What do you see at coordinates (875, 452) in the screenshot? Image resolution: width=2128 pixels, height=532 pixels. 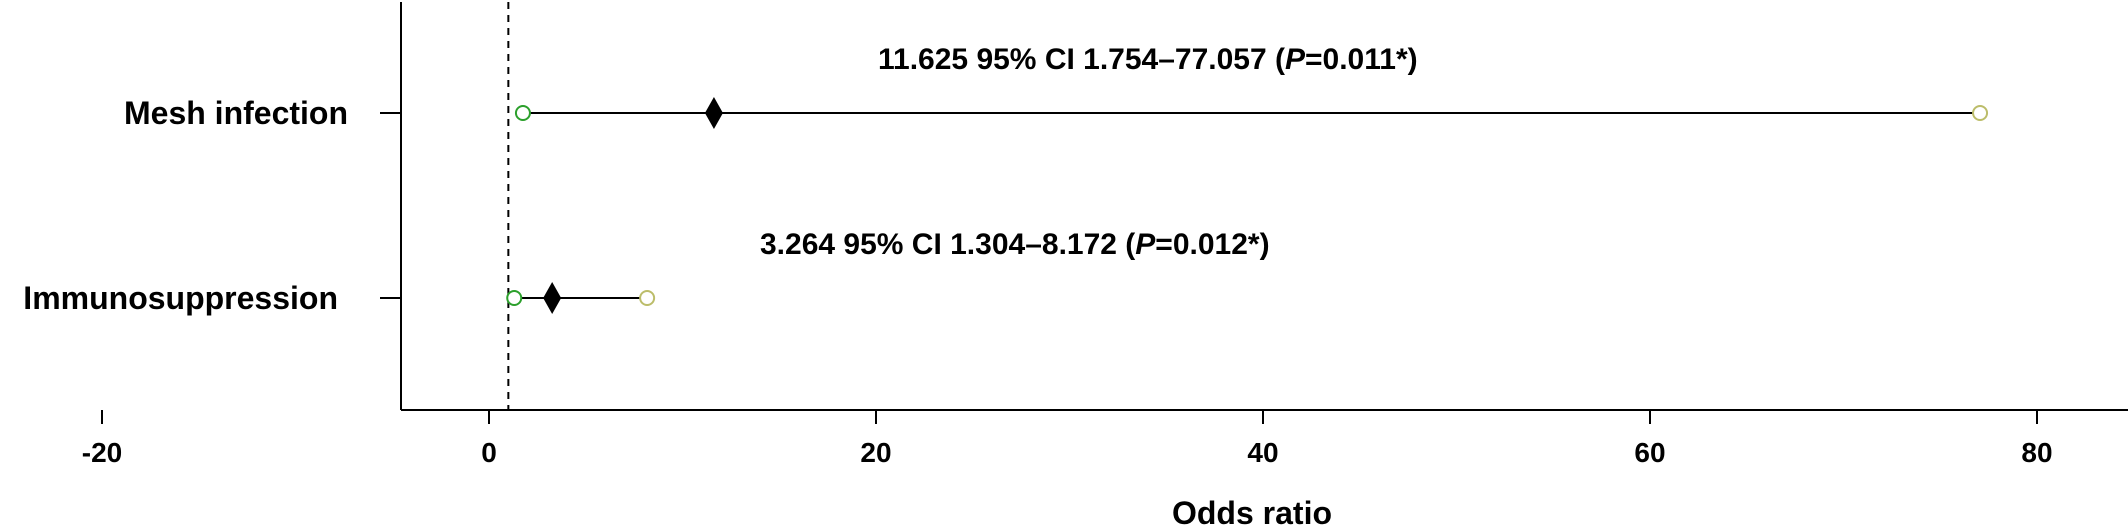 I see `x-tick-label: 20` at bounding box center [875, 452].